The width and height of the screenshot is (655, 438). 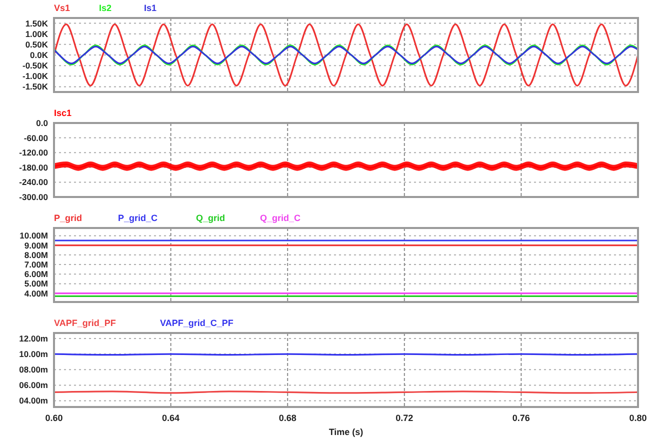 What do you see at coordinates (281, 218) in the screenshot?
I see `text: Q_grid_C` at bounding box center [281, 218].